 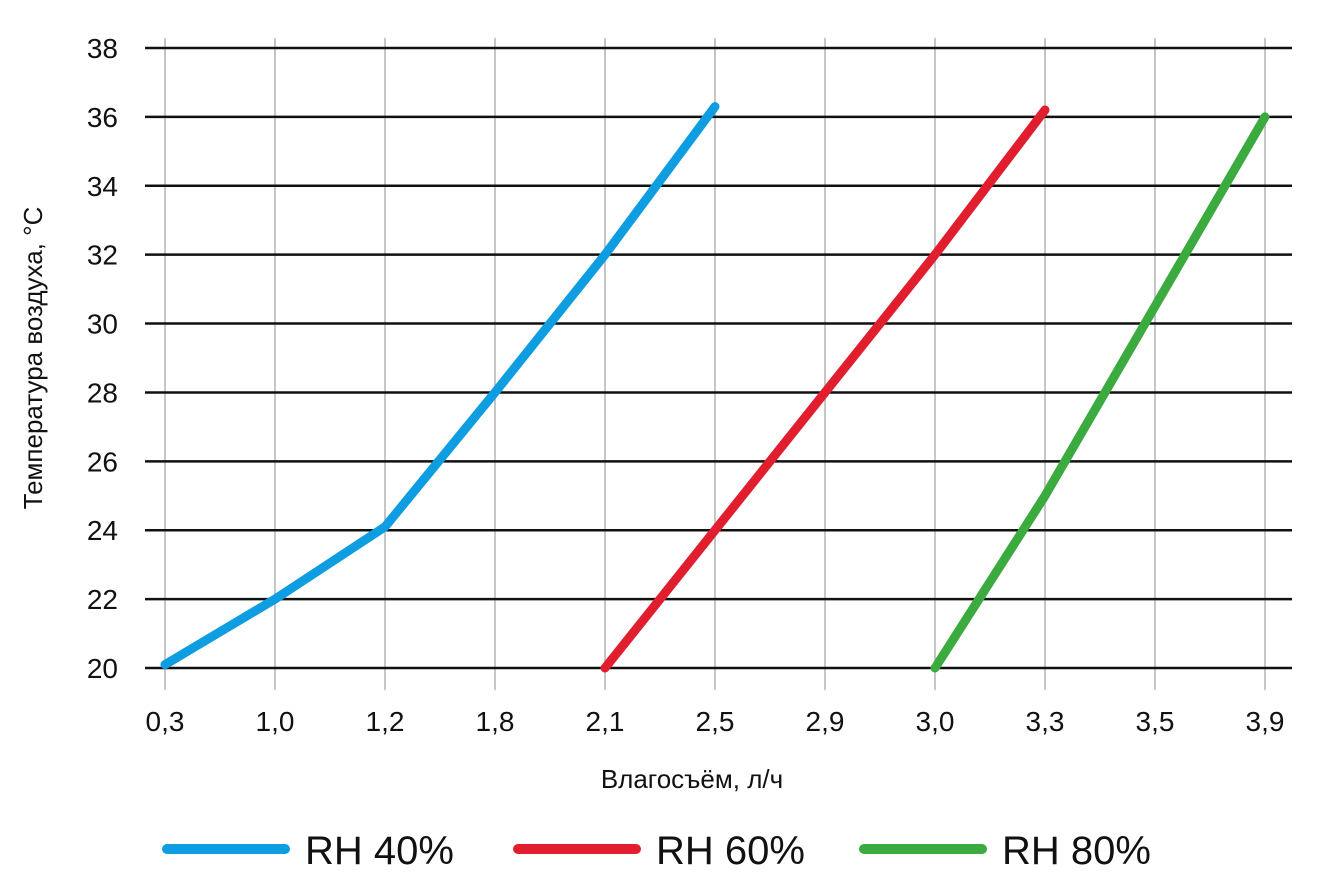 What do you see at coordinates (102, 392) in the screenshot?
I see `y-tick-label: 28` at bounding box center [102, 392].